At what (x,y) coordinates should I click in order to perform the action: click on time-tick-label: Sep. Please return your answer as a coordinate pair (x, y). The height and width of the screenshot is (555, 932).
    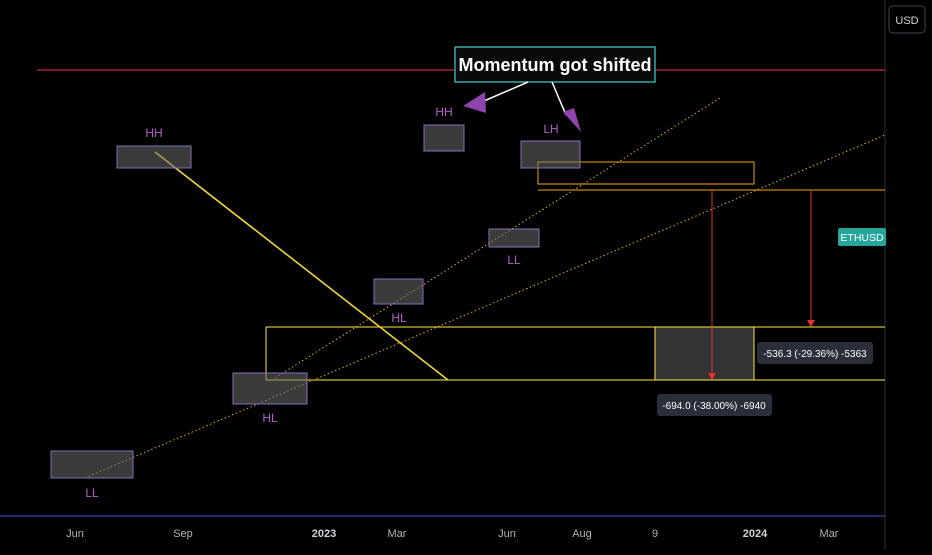
    Looking at the image, I should click on (183, 534).